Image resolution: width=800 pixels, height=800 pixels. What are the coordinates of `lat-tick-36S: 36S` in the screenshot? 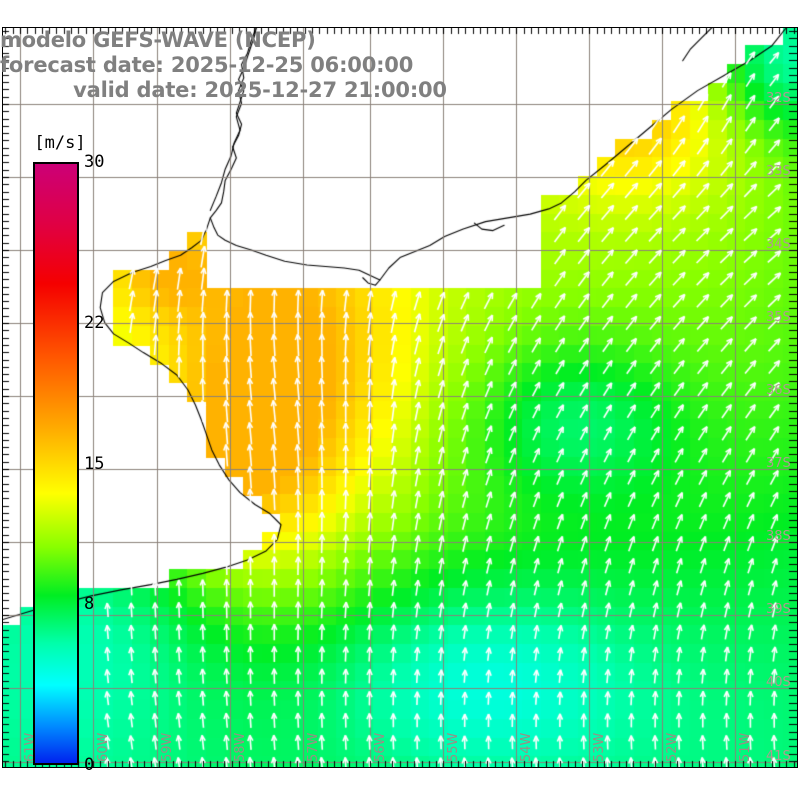 It's located at (778, 390).